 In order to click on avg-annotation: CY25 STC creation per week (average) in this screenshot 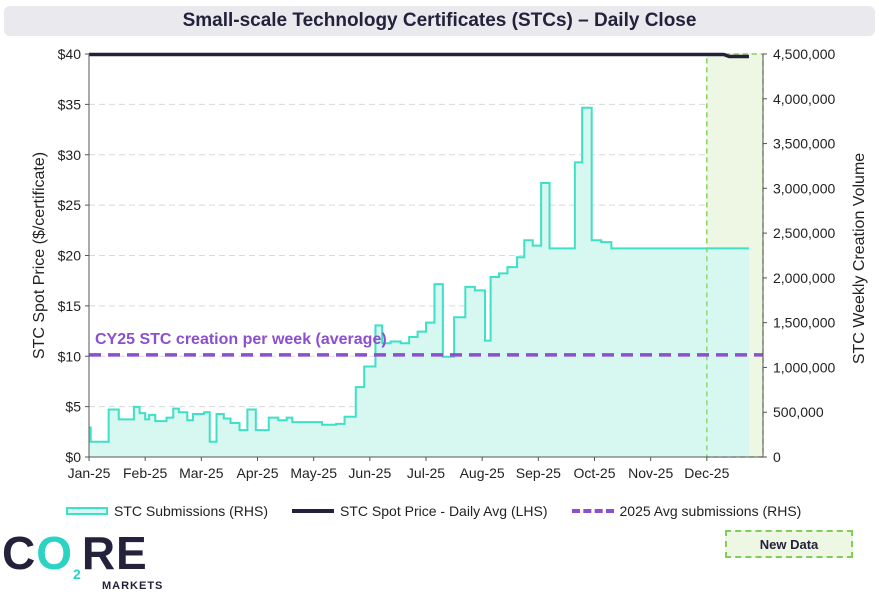, I will do `click(241, 339)`.